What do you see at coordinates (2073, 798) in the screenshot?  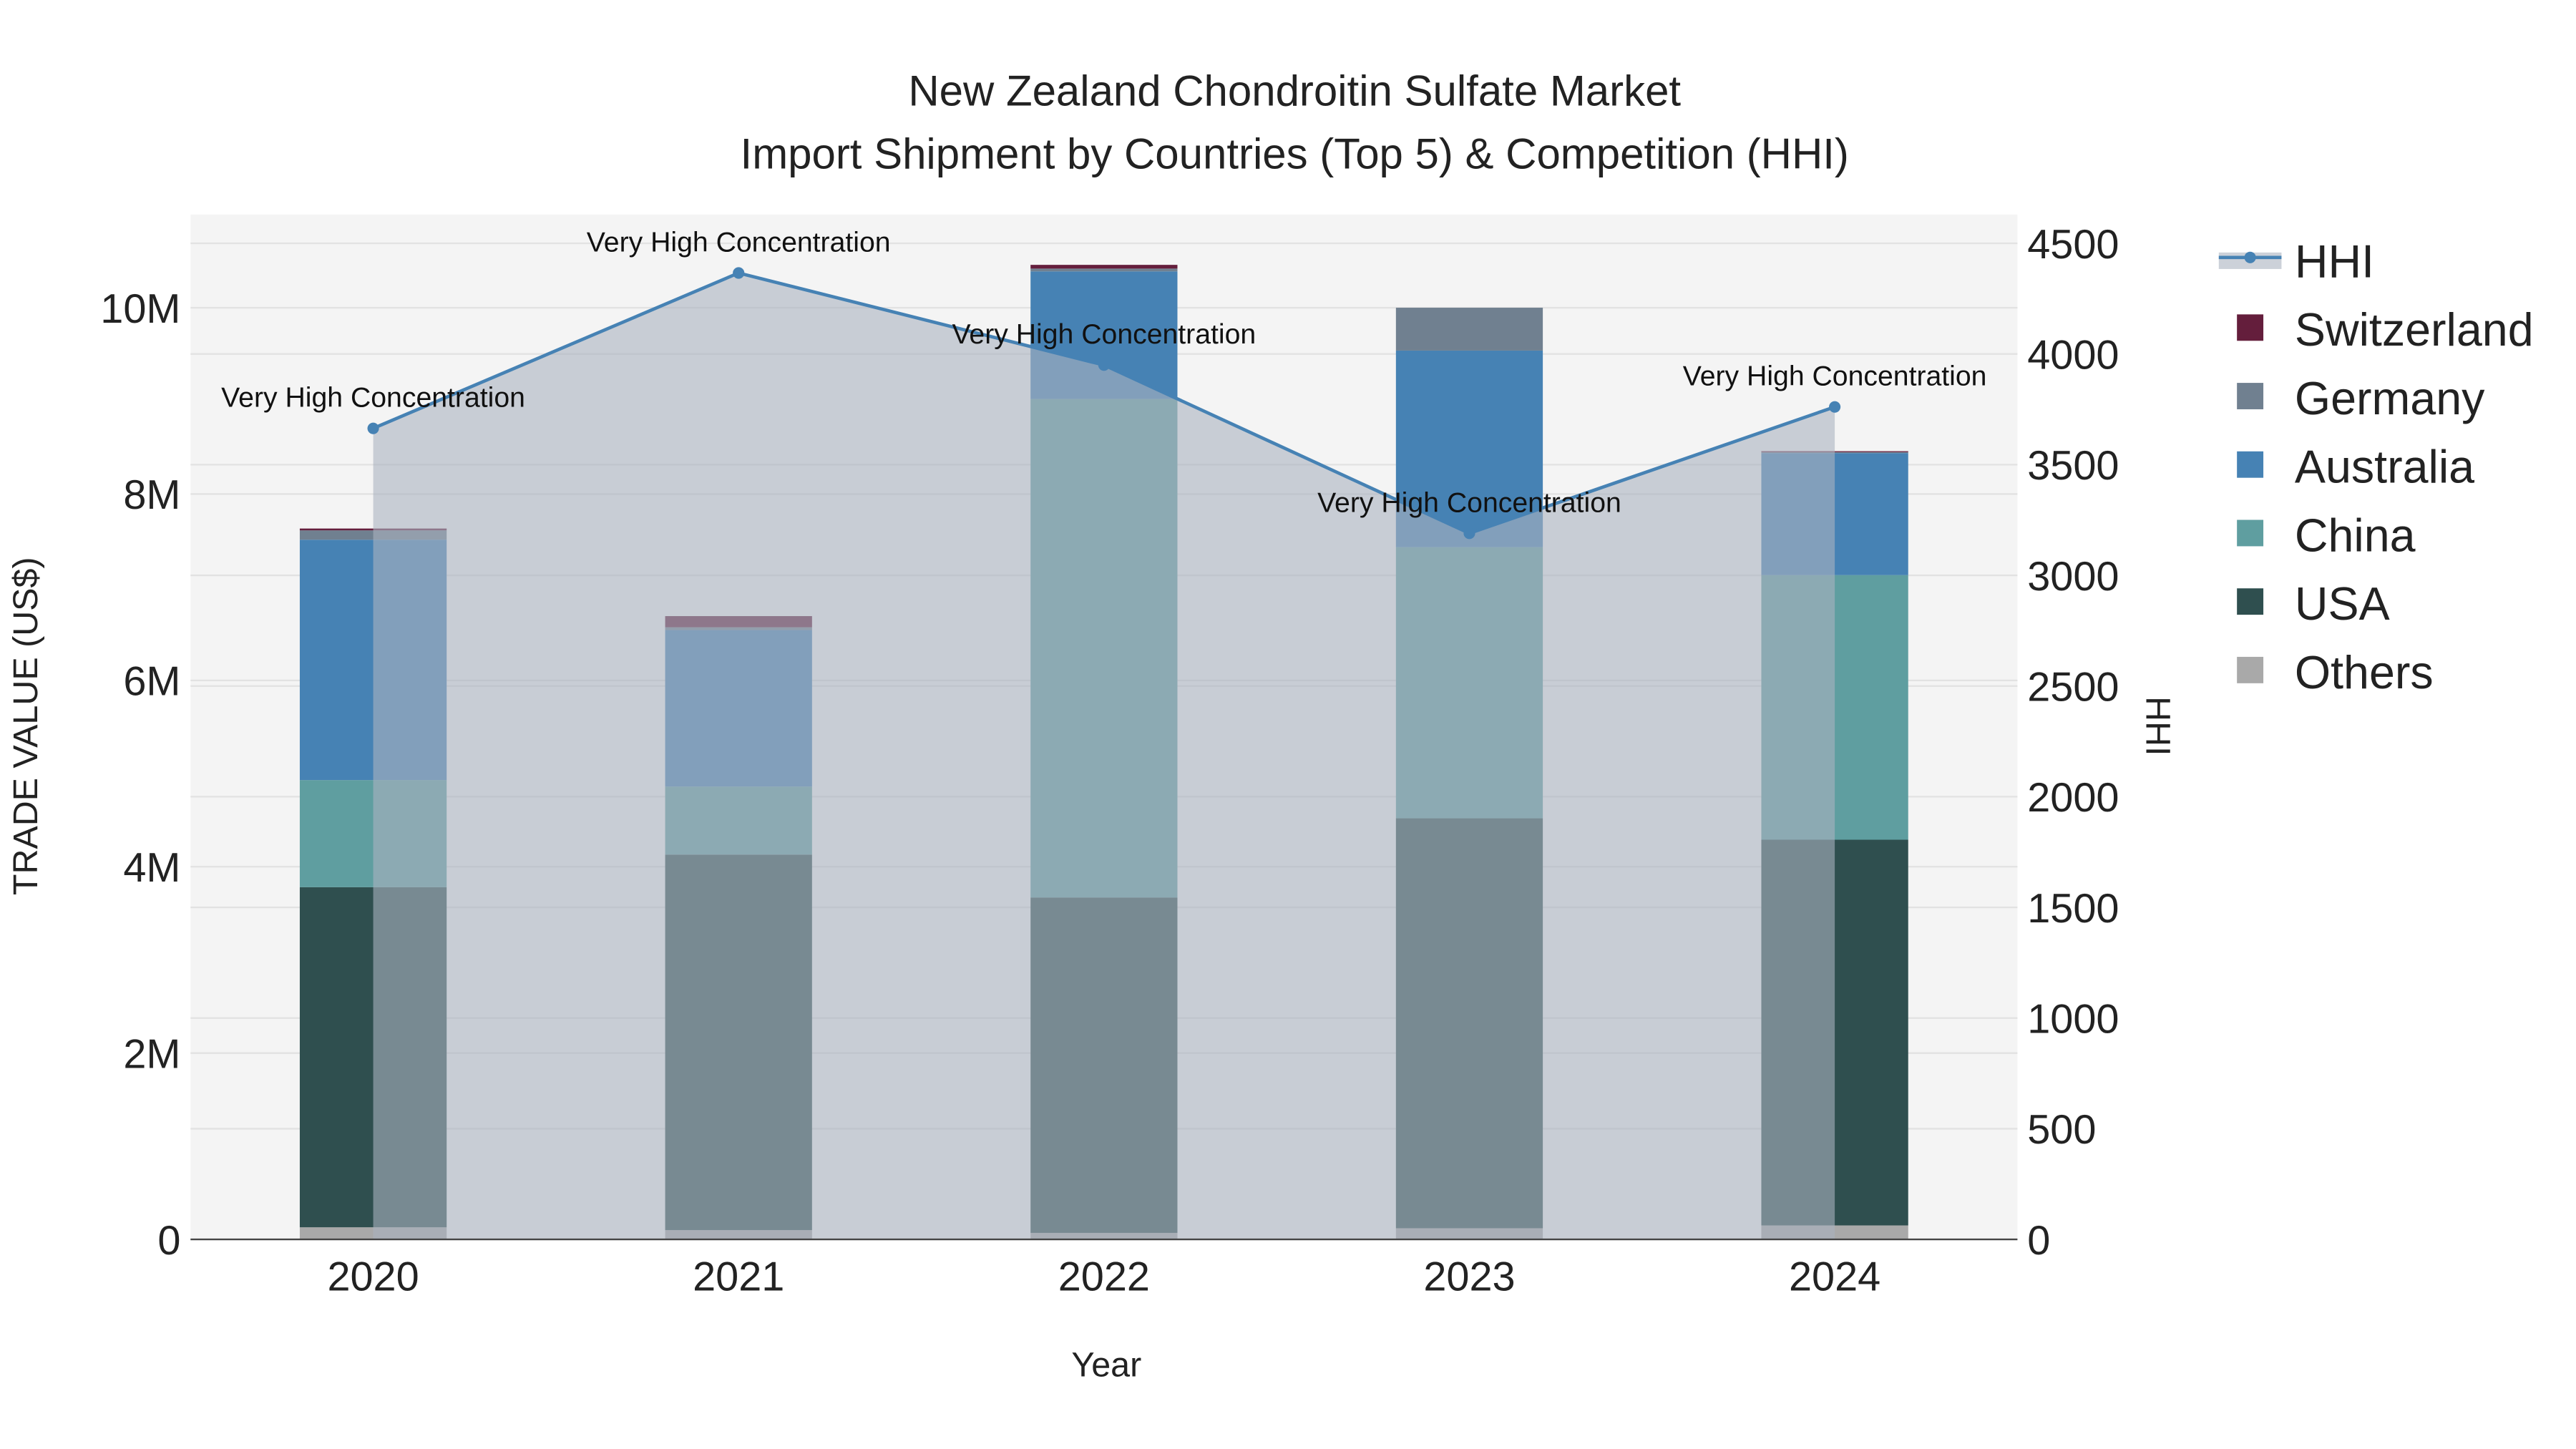 I see `y2-tick-label: 2000` at bounding box center [2073, 798].